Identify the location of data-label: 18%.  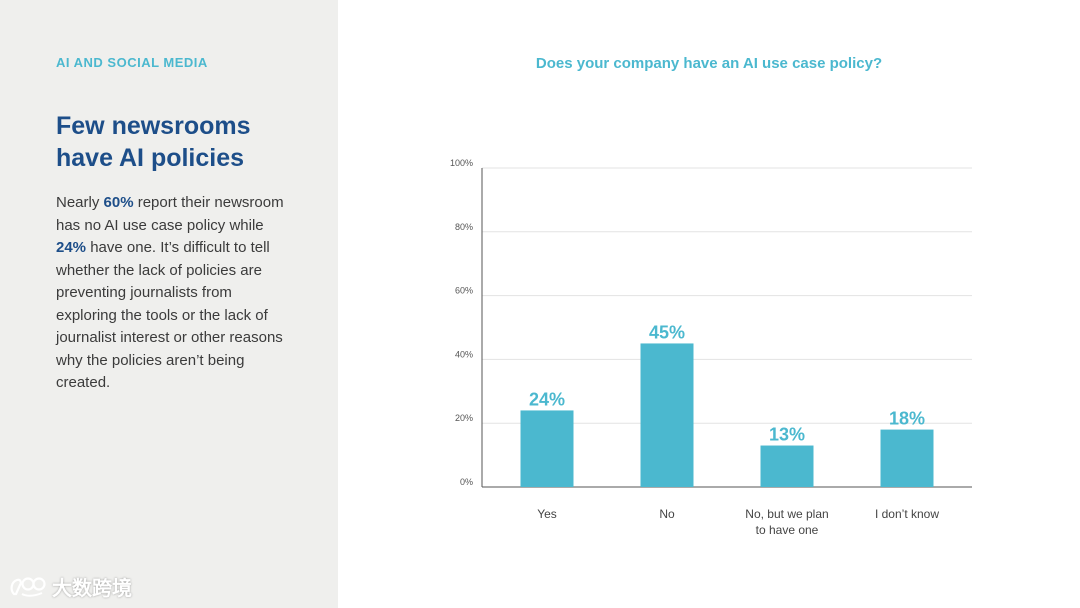
(907, 419).